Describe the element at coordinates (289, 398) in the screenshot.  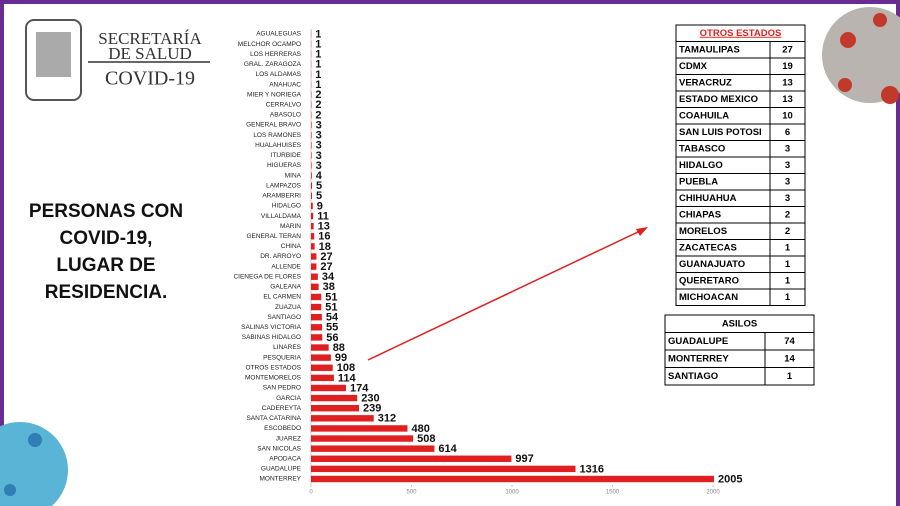
I see `y-tick-label: GARCIA` at that location.